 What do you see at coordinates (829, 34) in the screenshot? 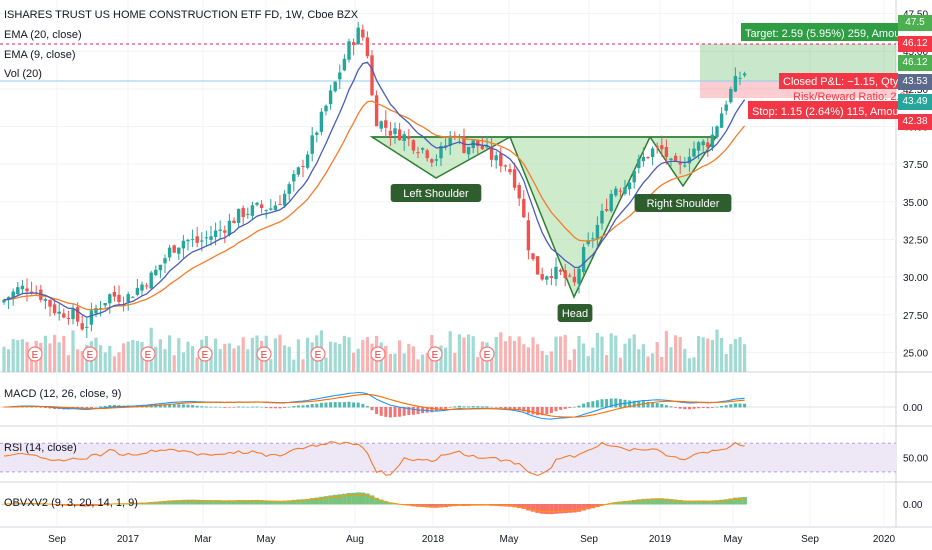
I see `target-label: Target: 2.59 (5.95%) 259, Amount:` at bounding box center [829, 34].